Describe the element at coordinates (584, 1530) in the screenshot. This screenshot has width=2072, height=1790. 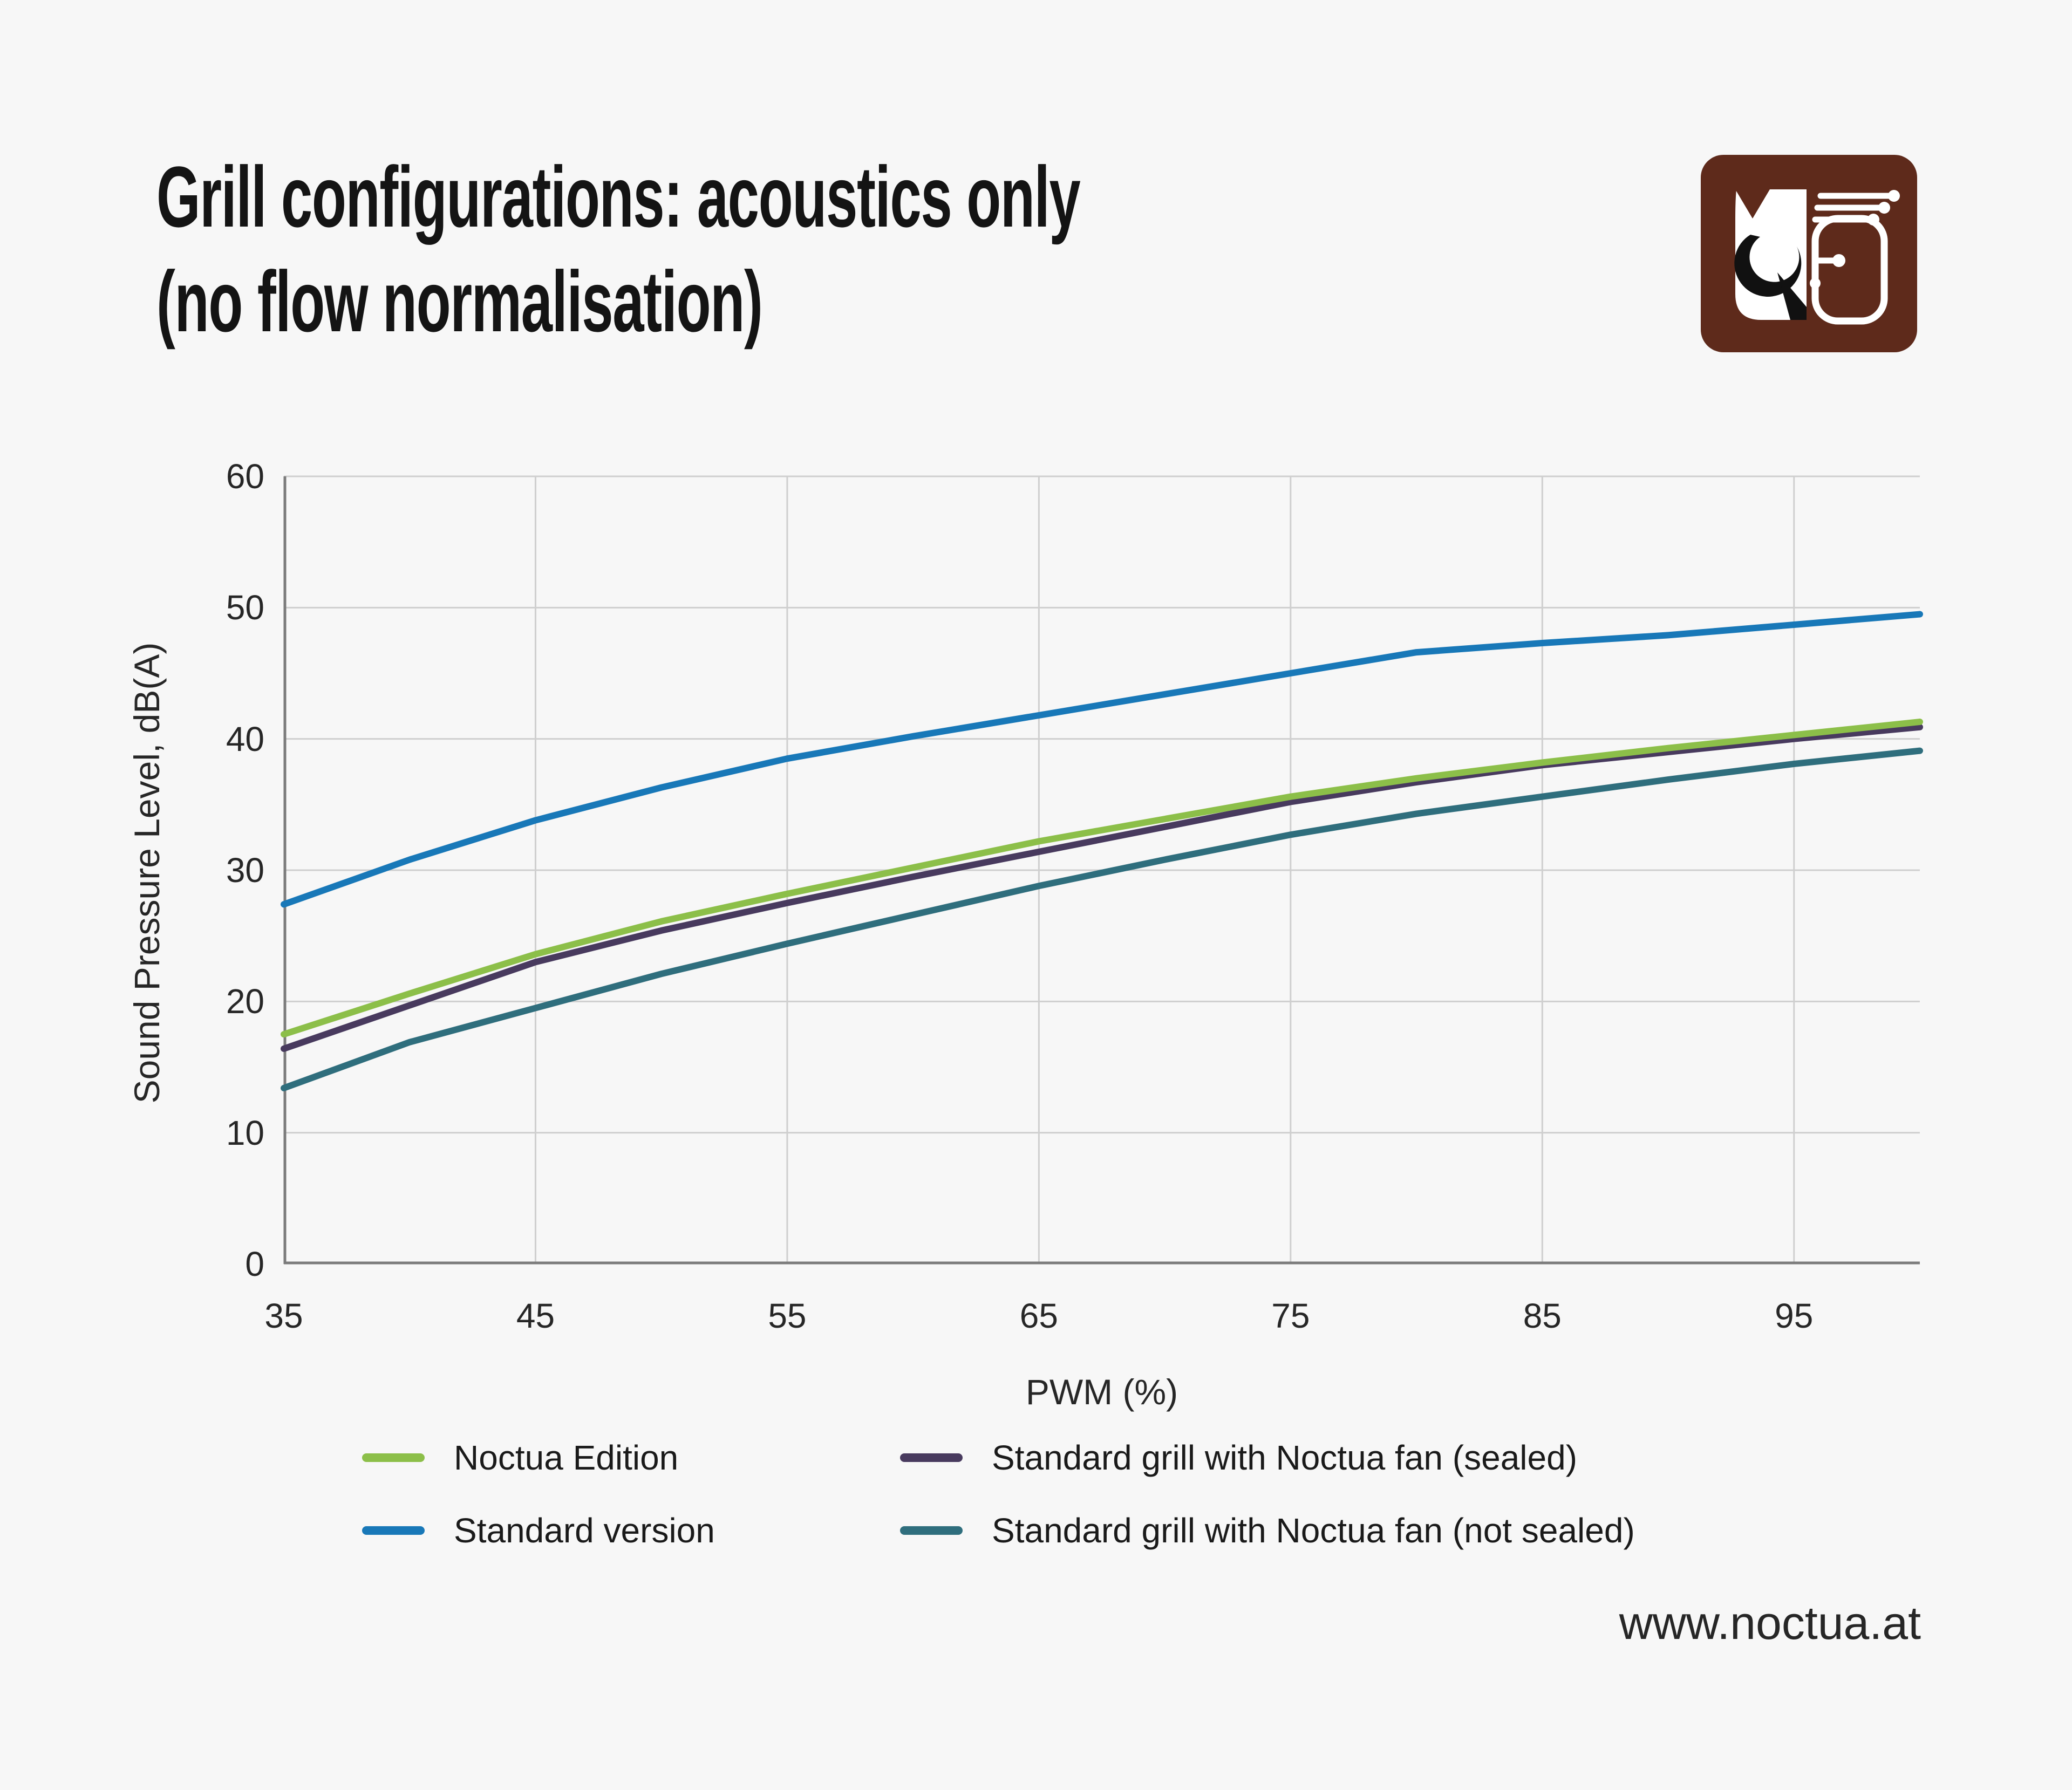
I see `legend-label: Standard version` at that location.